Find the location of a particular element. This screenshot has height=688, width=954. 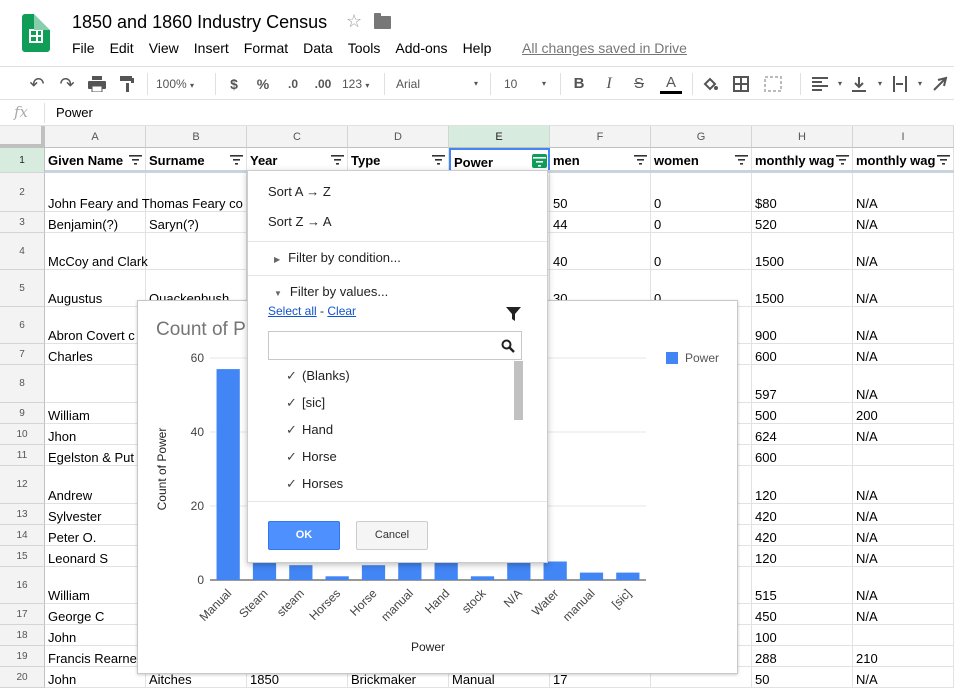

table-cell: 515 is located at coordinates (802, 585).